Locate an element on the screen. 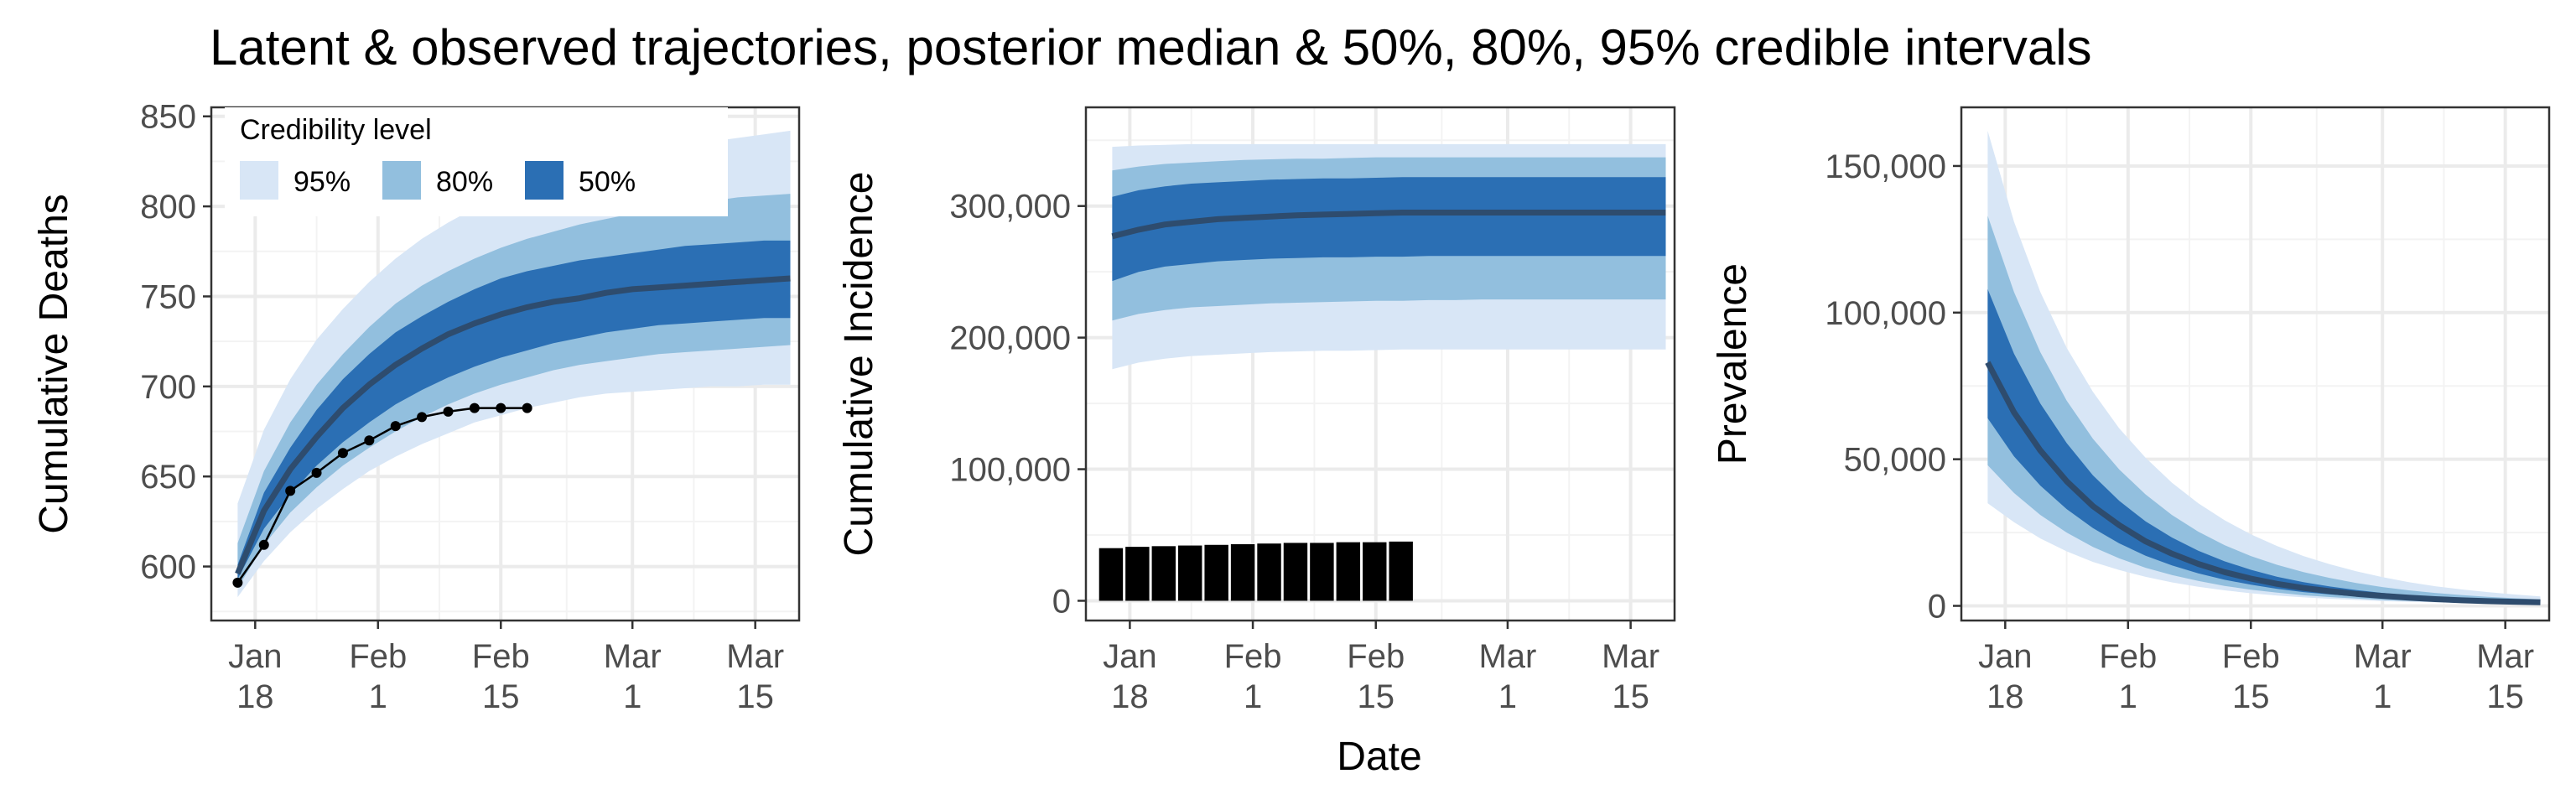 This screenshot has height=805, width=2576. y-axis-title: Cumulative Deaths is located at coordinates (54, 364).